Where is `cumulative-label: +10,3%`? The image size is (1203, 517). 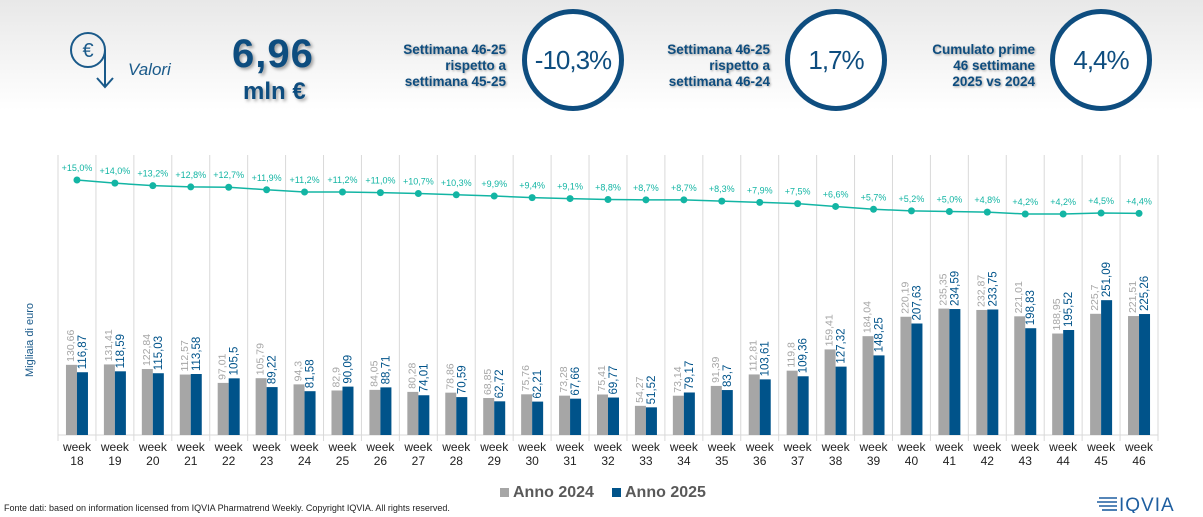 cumulative-label: +10,3% is located at coordinates (456, 183).